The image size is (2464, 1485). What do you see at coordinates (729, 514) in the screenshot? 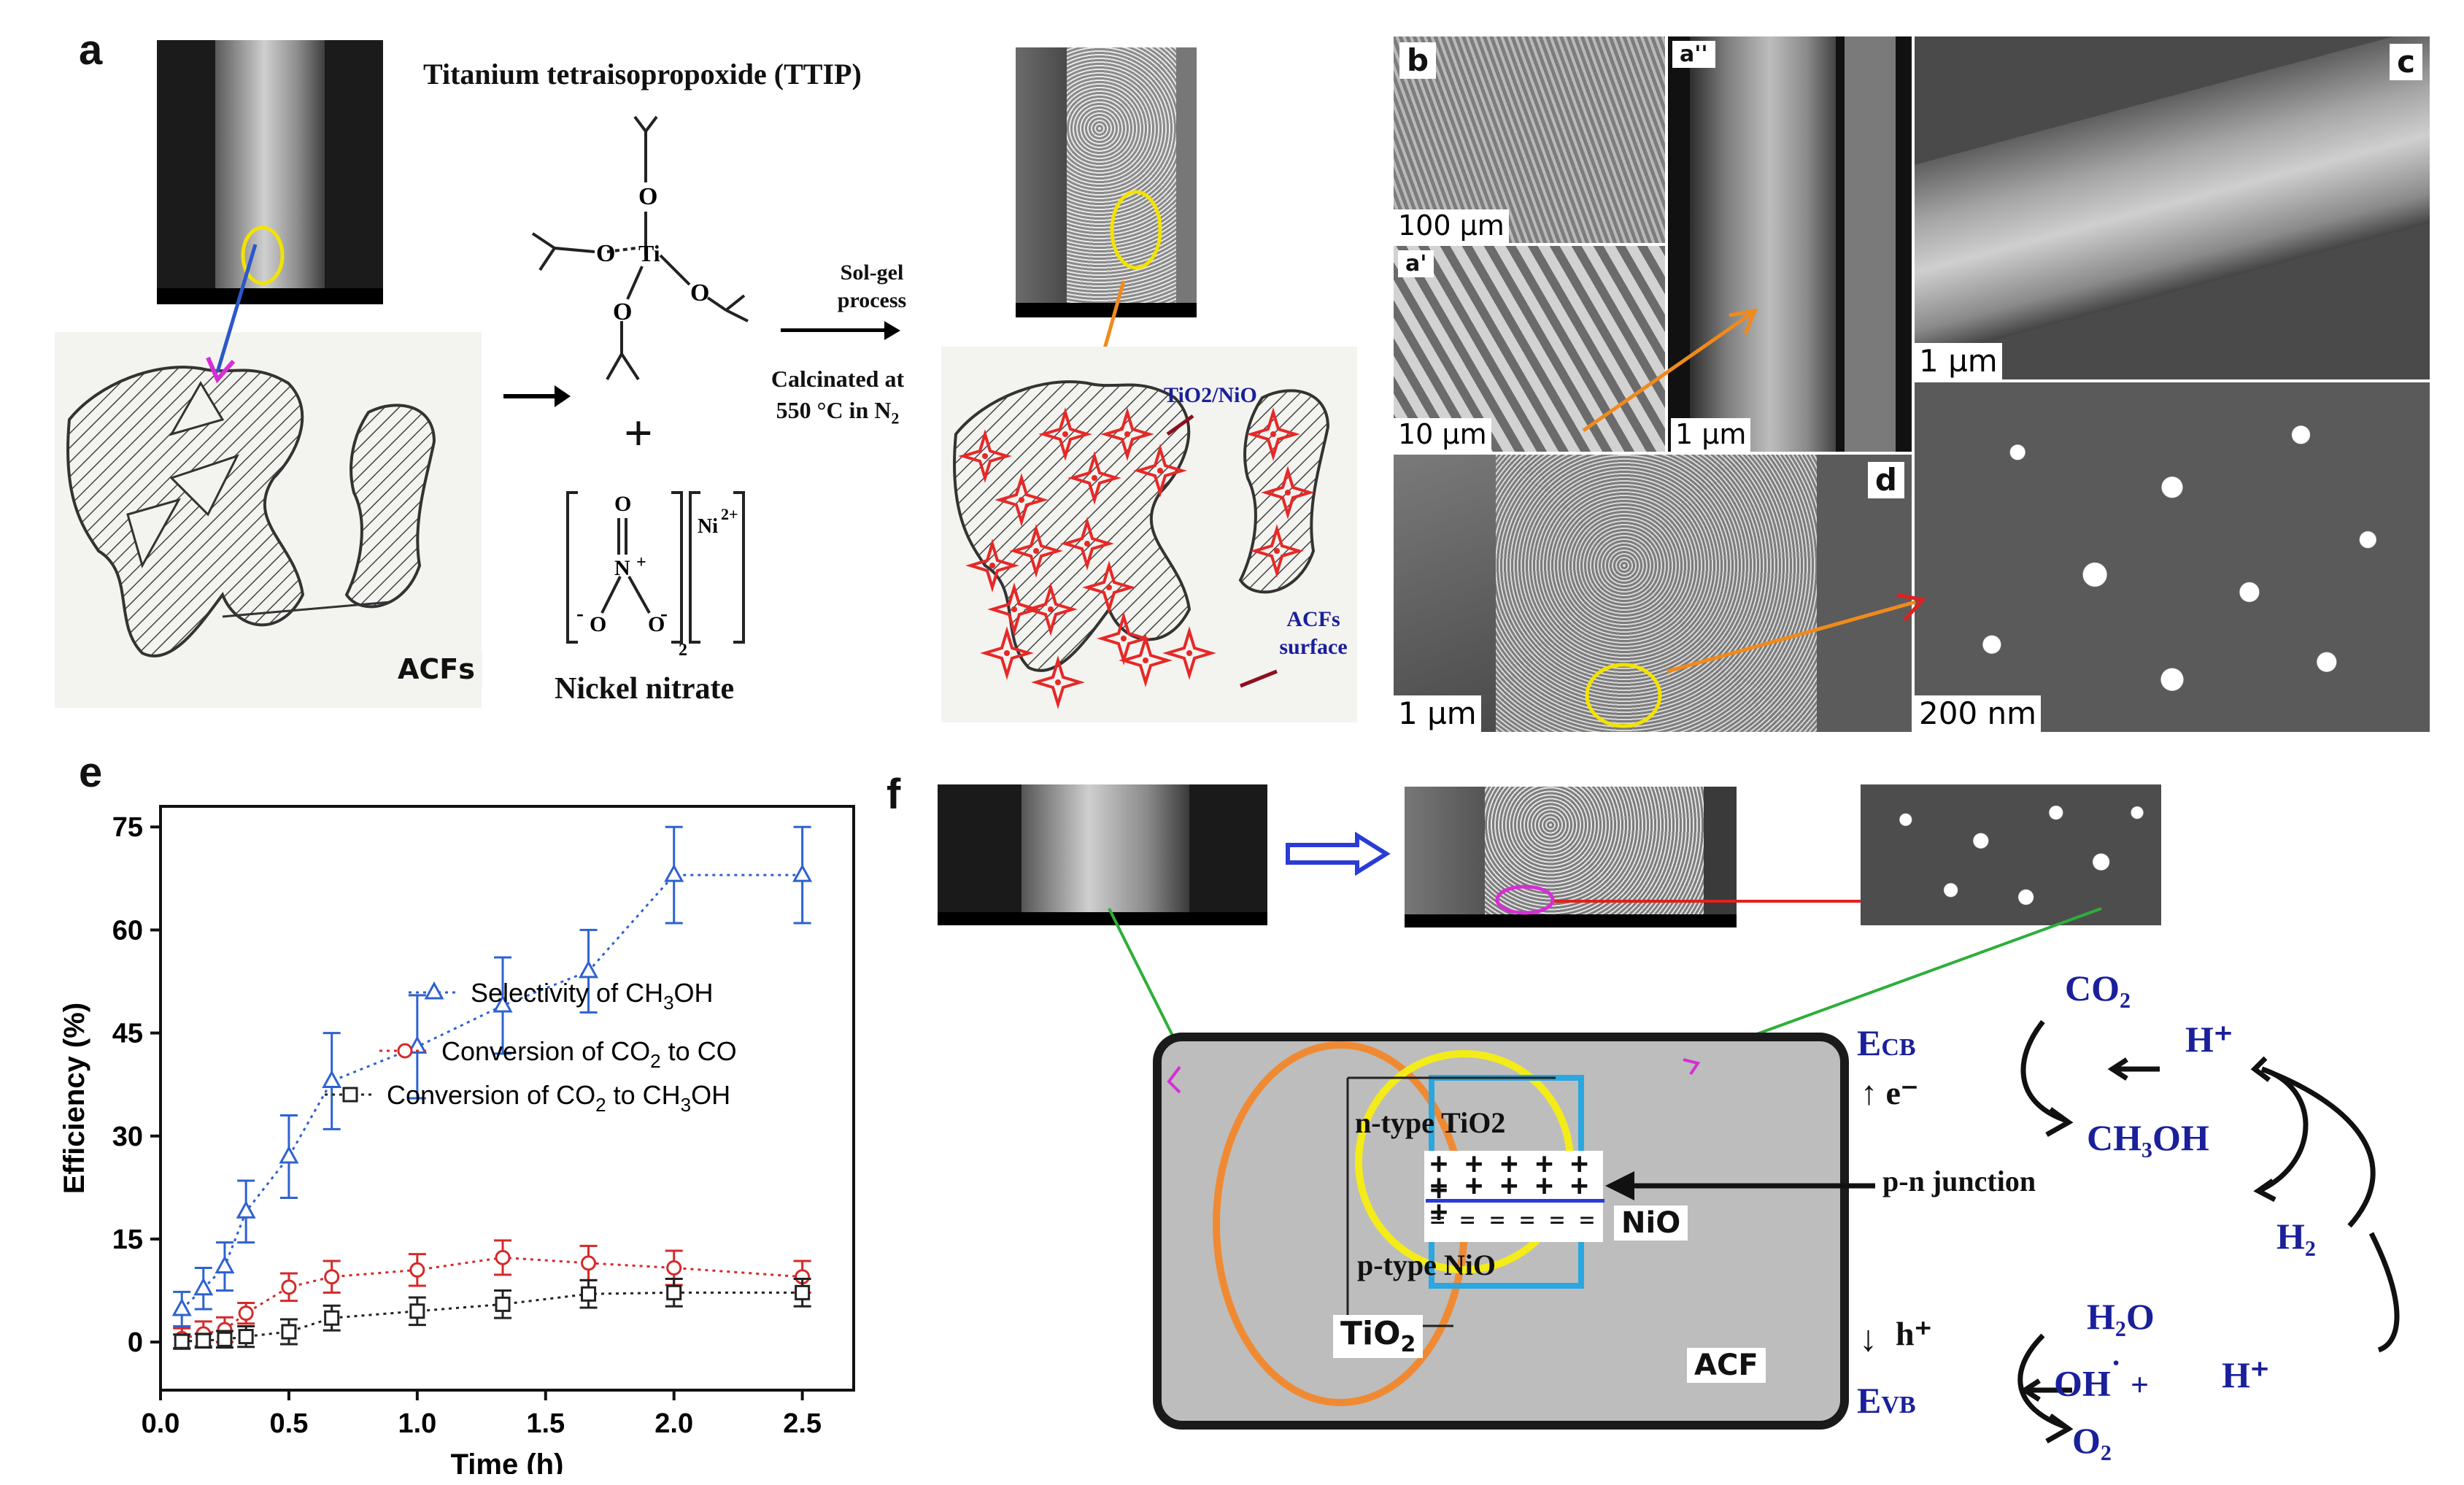
I see `ni-charge: 2+` at bounding box center [729, 514].